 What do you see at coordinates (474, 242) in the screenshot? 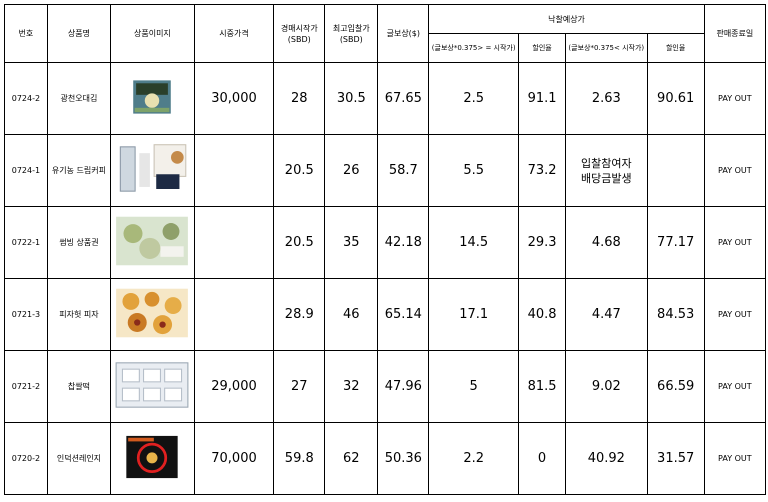
I see `row-expected-1: 14.5` at bounding box center [474, 242].